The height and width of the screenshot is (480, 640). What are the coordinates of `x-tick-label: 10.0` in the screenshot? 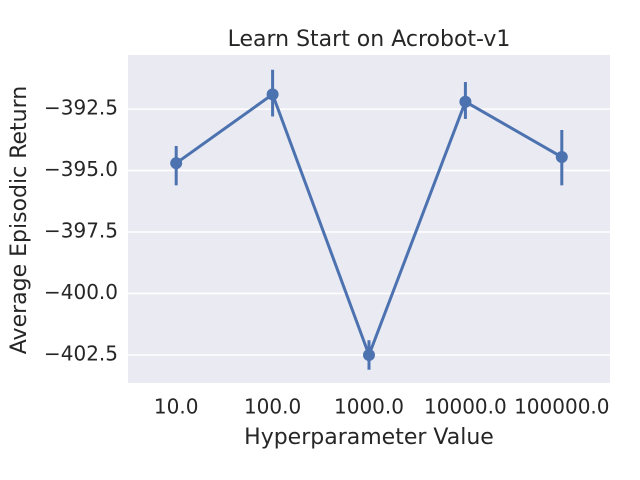 It's located at (176, 407).